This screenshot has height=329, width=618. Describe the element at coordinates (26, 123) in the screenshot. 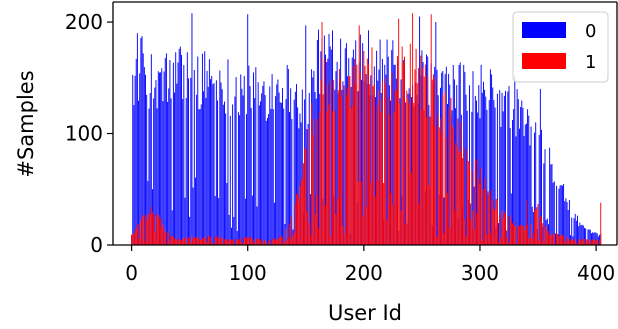

I see `y-axis-label: #Samples` at that location.